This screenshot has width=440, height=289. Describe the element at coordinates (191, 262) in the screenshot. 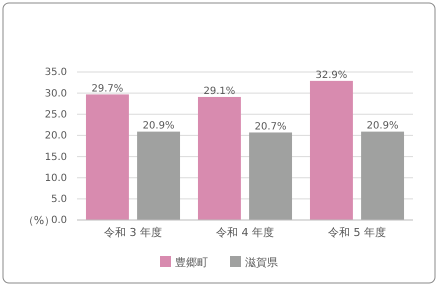

I see `legend-label: 豊郷町` at that location.